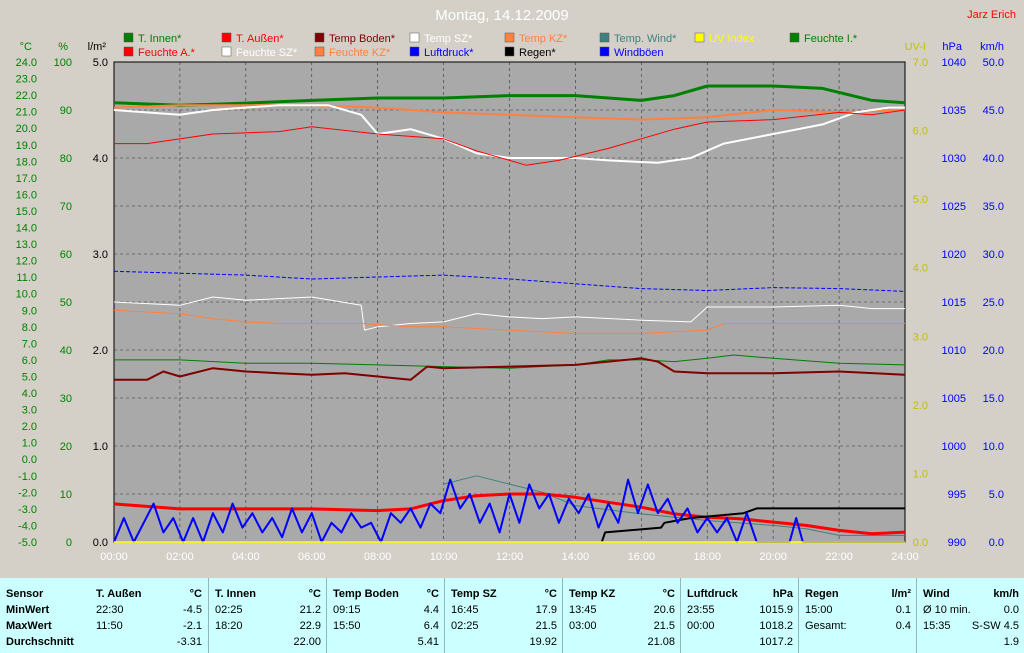  What do you see at coordinates (992, 47) in the screenshot?
I see `wind-unit-label: km/h` at bounding box center [992, 47].